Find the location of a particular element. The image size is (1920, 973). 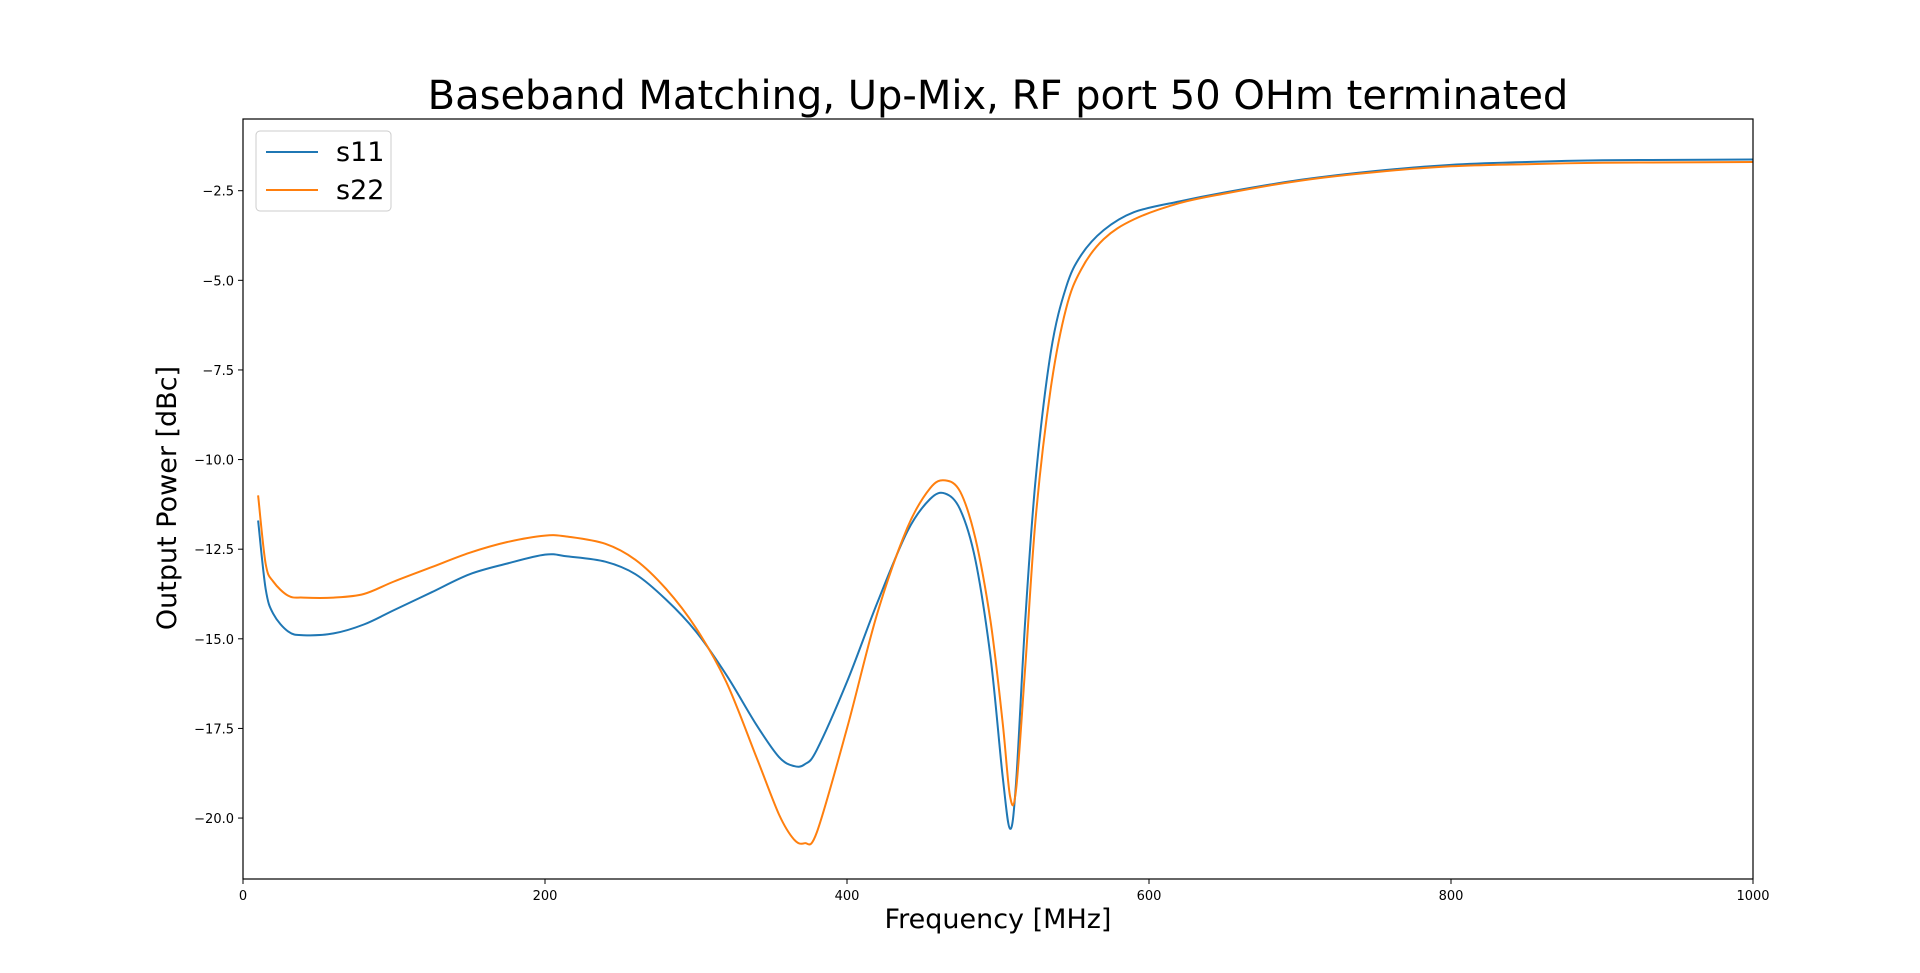

y-axis-label: Output Power [dBc] is located at coordinates (167, 498).